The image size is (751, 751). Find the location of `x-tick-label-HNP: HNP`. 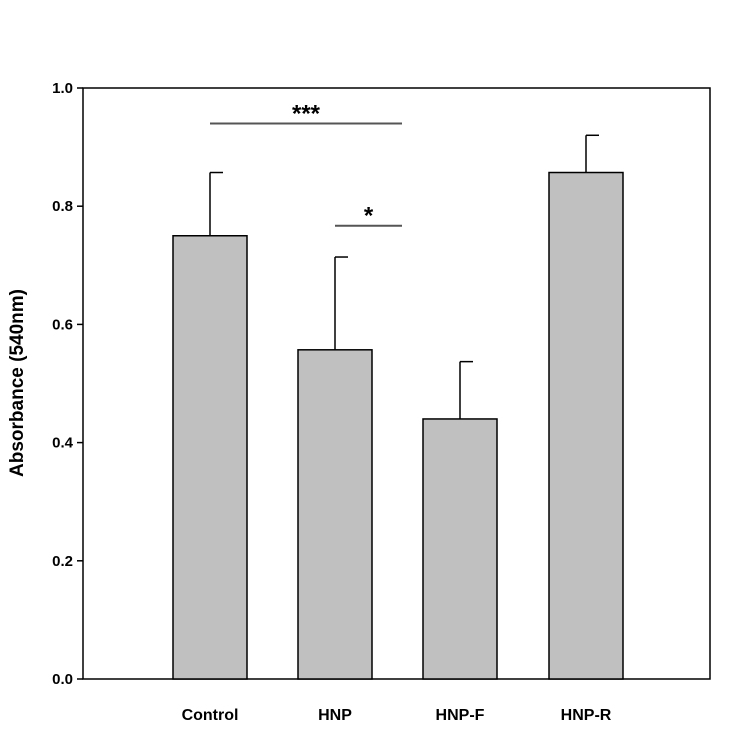

x-tick-label-HNP: HNP is located at coordinates (335, 715).